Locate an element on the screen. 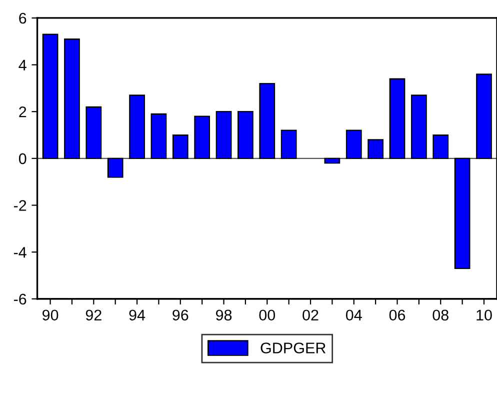 This screenshot has width=497, height=418. y-tick-label: 2 is located at coordinates (22, 112).